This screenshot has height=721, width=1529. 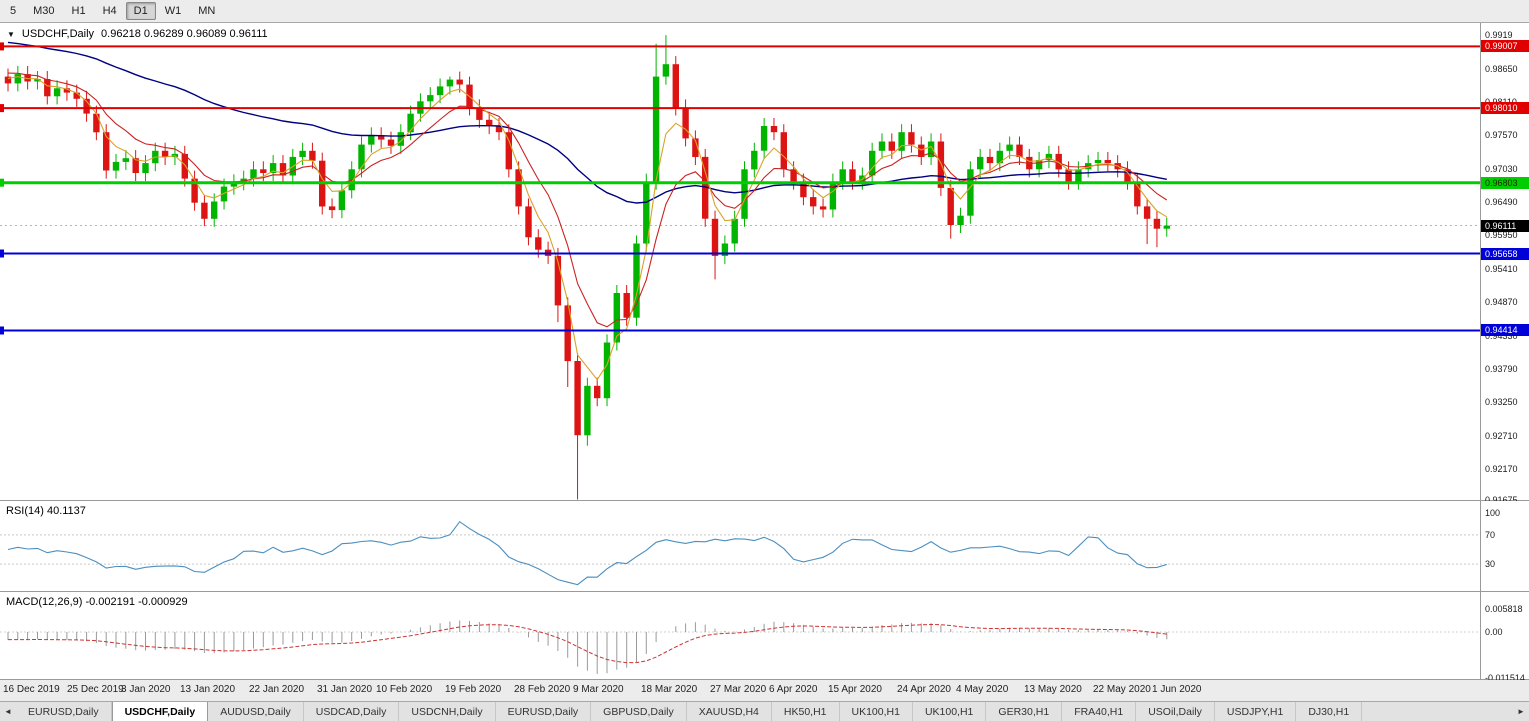 I want to click on timeframe-button-H1: H1, so click(x=78, y=11).